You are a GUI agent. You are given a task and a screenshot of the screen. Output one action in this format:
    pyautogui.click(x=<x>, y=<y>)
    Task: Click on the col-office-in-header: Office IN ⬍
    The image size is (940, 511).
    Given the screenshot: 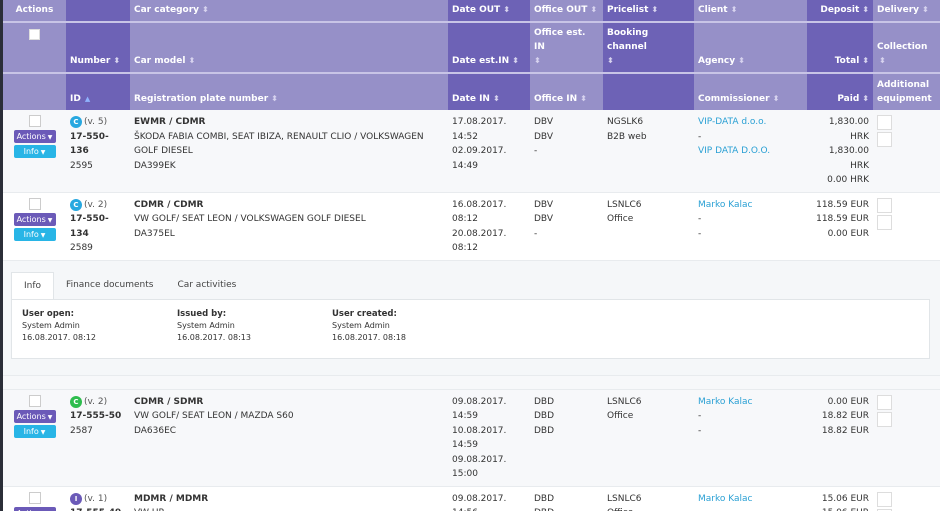 What is the action you would take?
    pyautogui.click(x=566, y=91)
    